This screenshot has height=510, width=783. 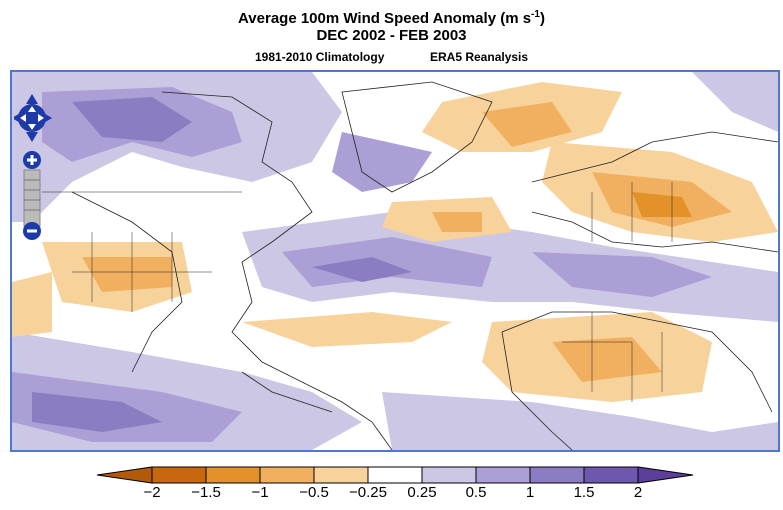 What do you see at coordinates (32, 231) in the screenshot?
I see `zoom-out-button` at bounding box center [32, 231].